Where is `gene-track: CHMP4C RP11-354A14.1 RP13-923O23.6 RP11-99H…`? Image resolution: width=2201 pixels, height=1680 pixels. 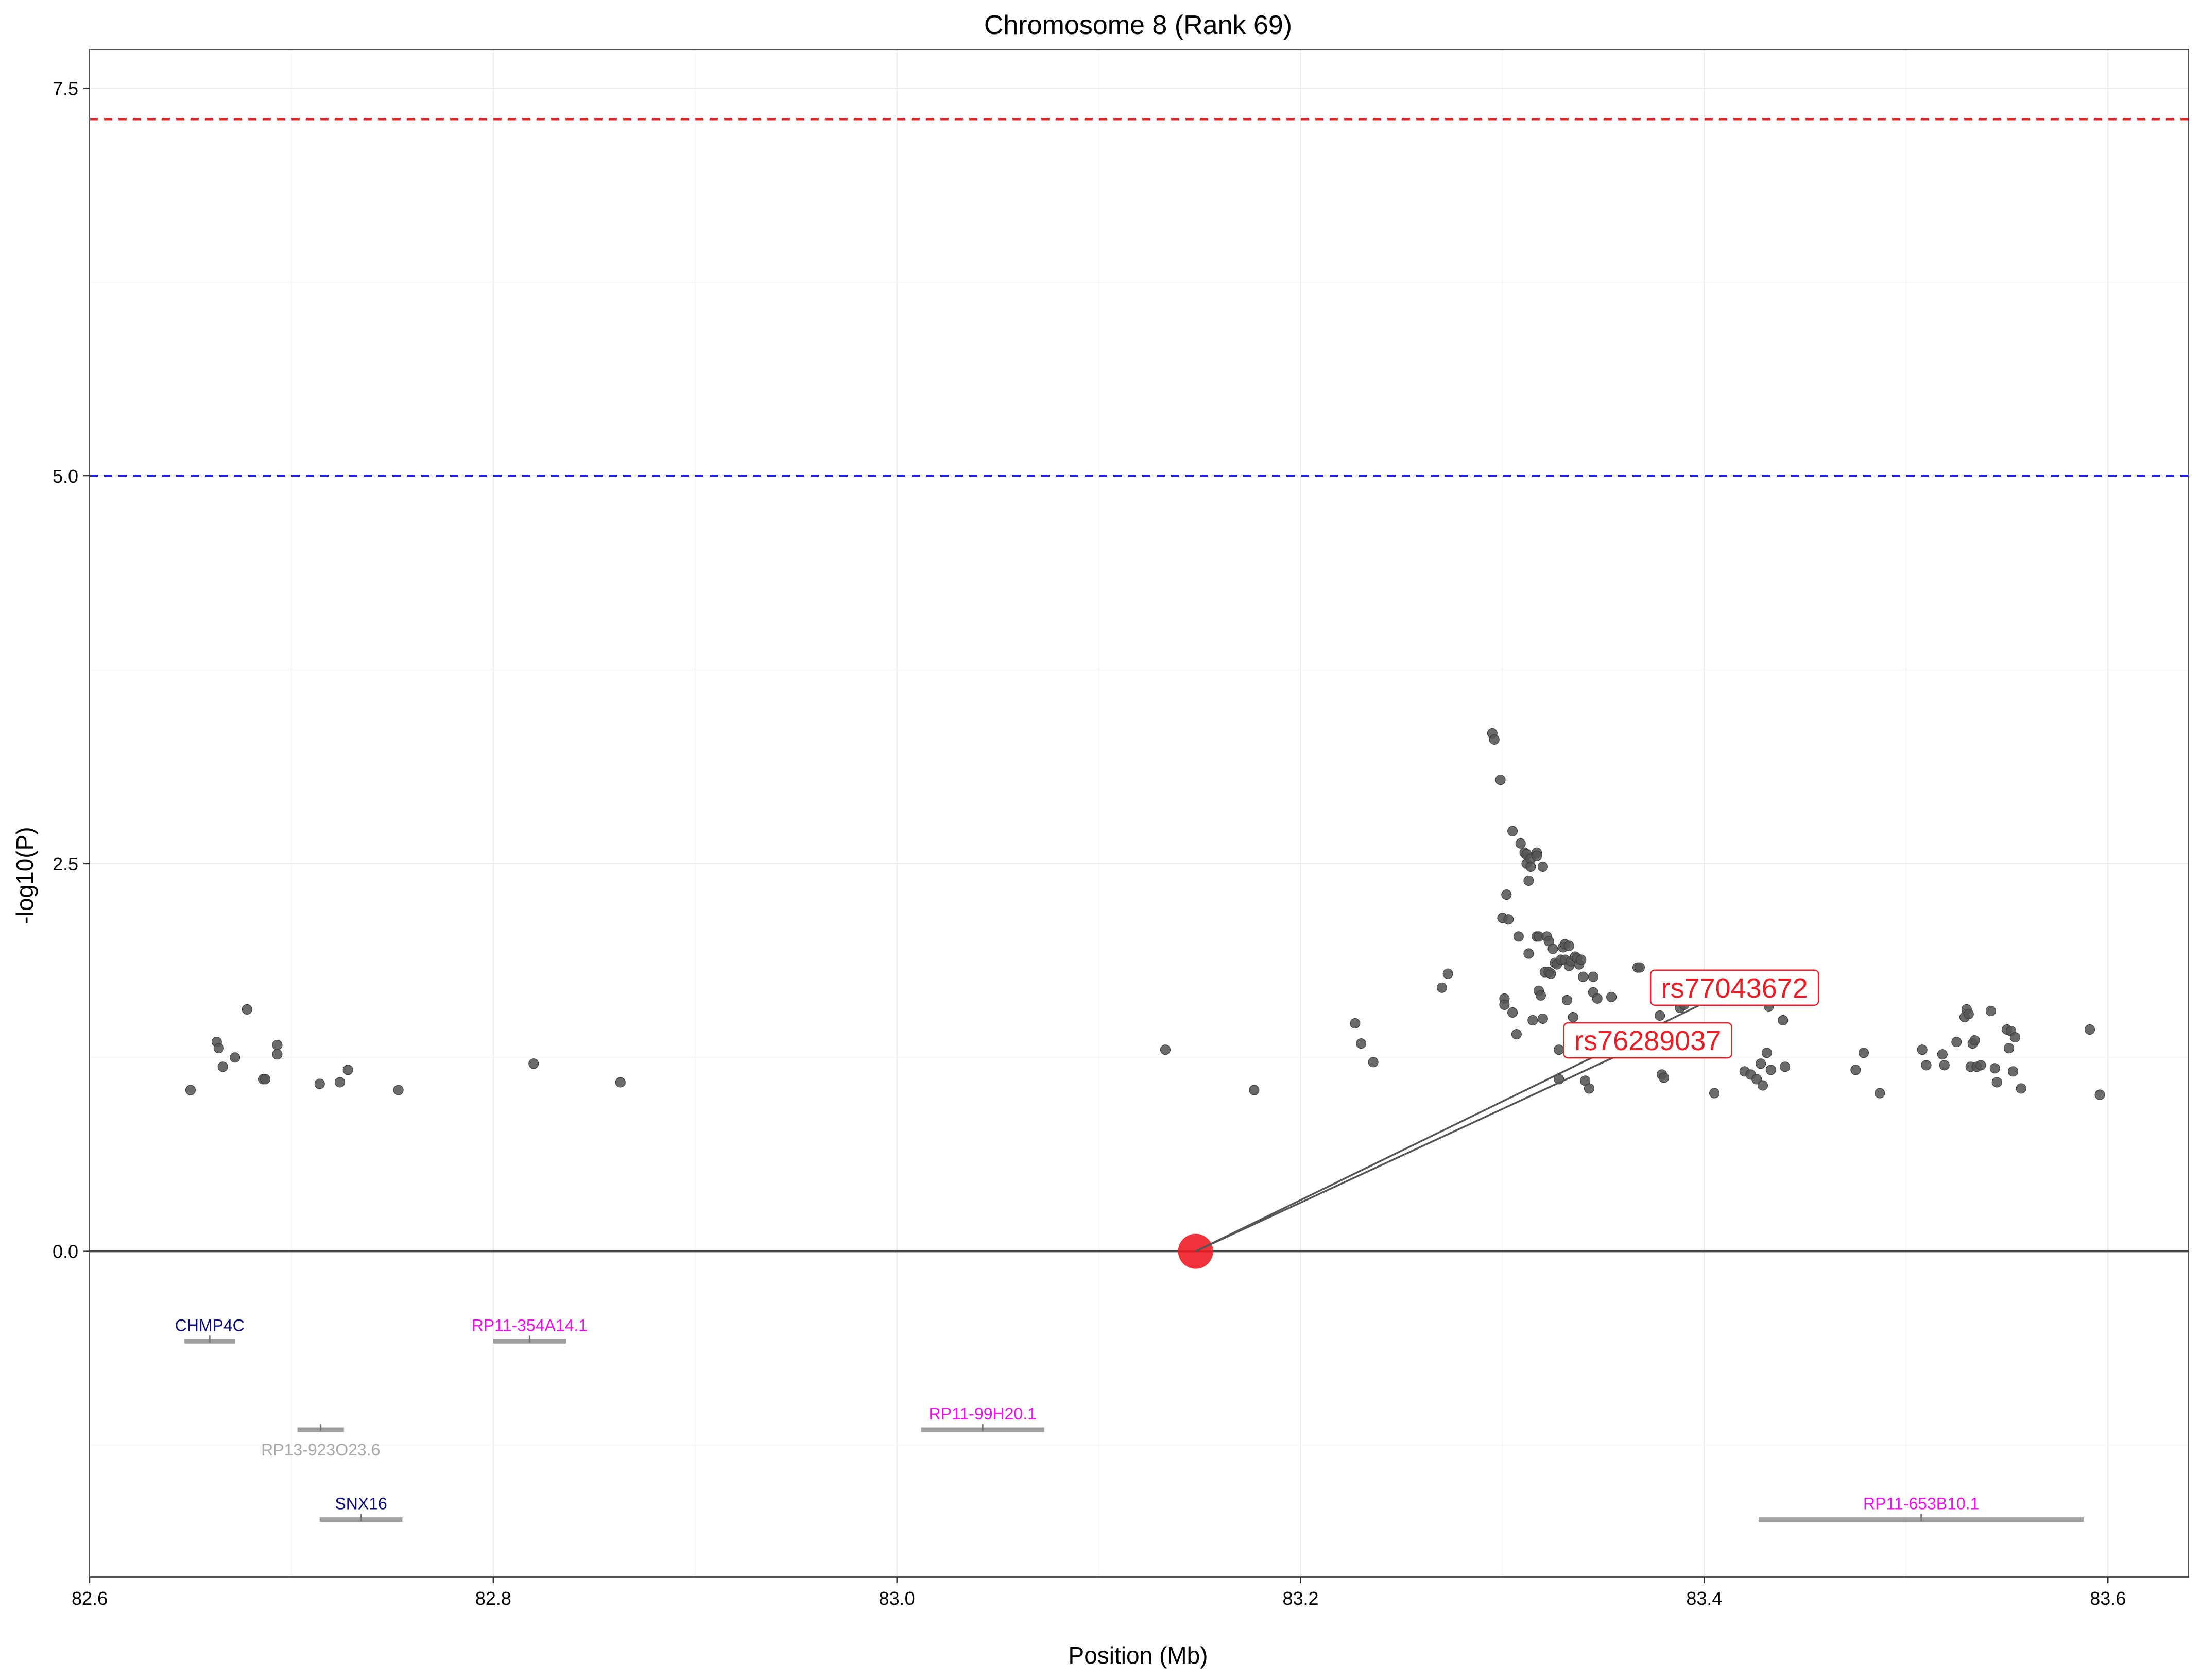
gene-track: CHMP4C RP11-354A14.1 RP13-923O23.6 RP11-99H… is located at coordinates (1129, 1419).